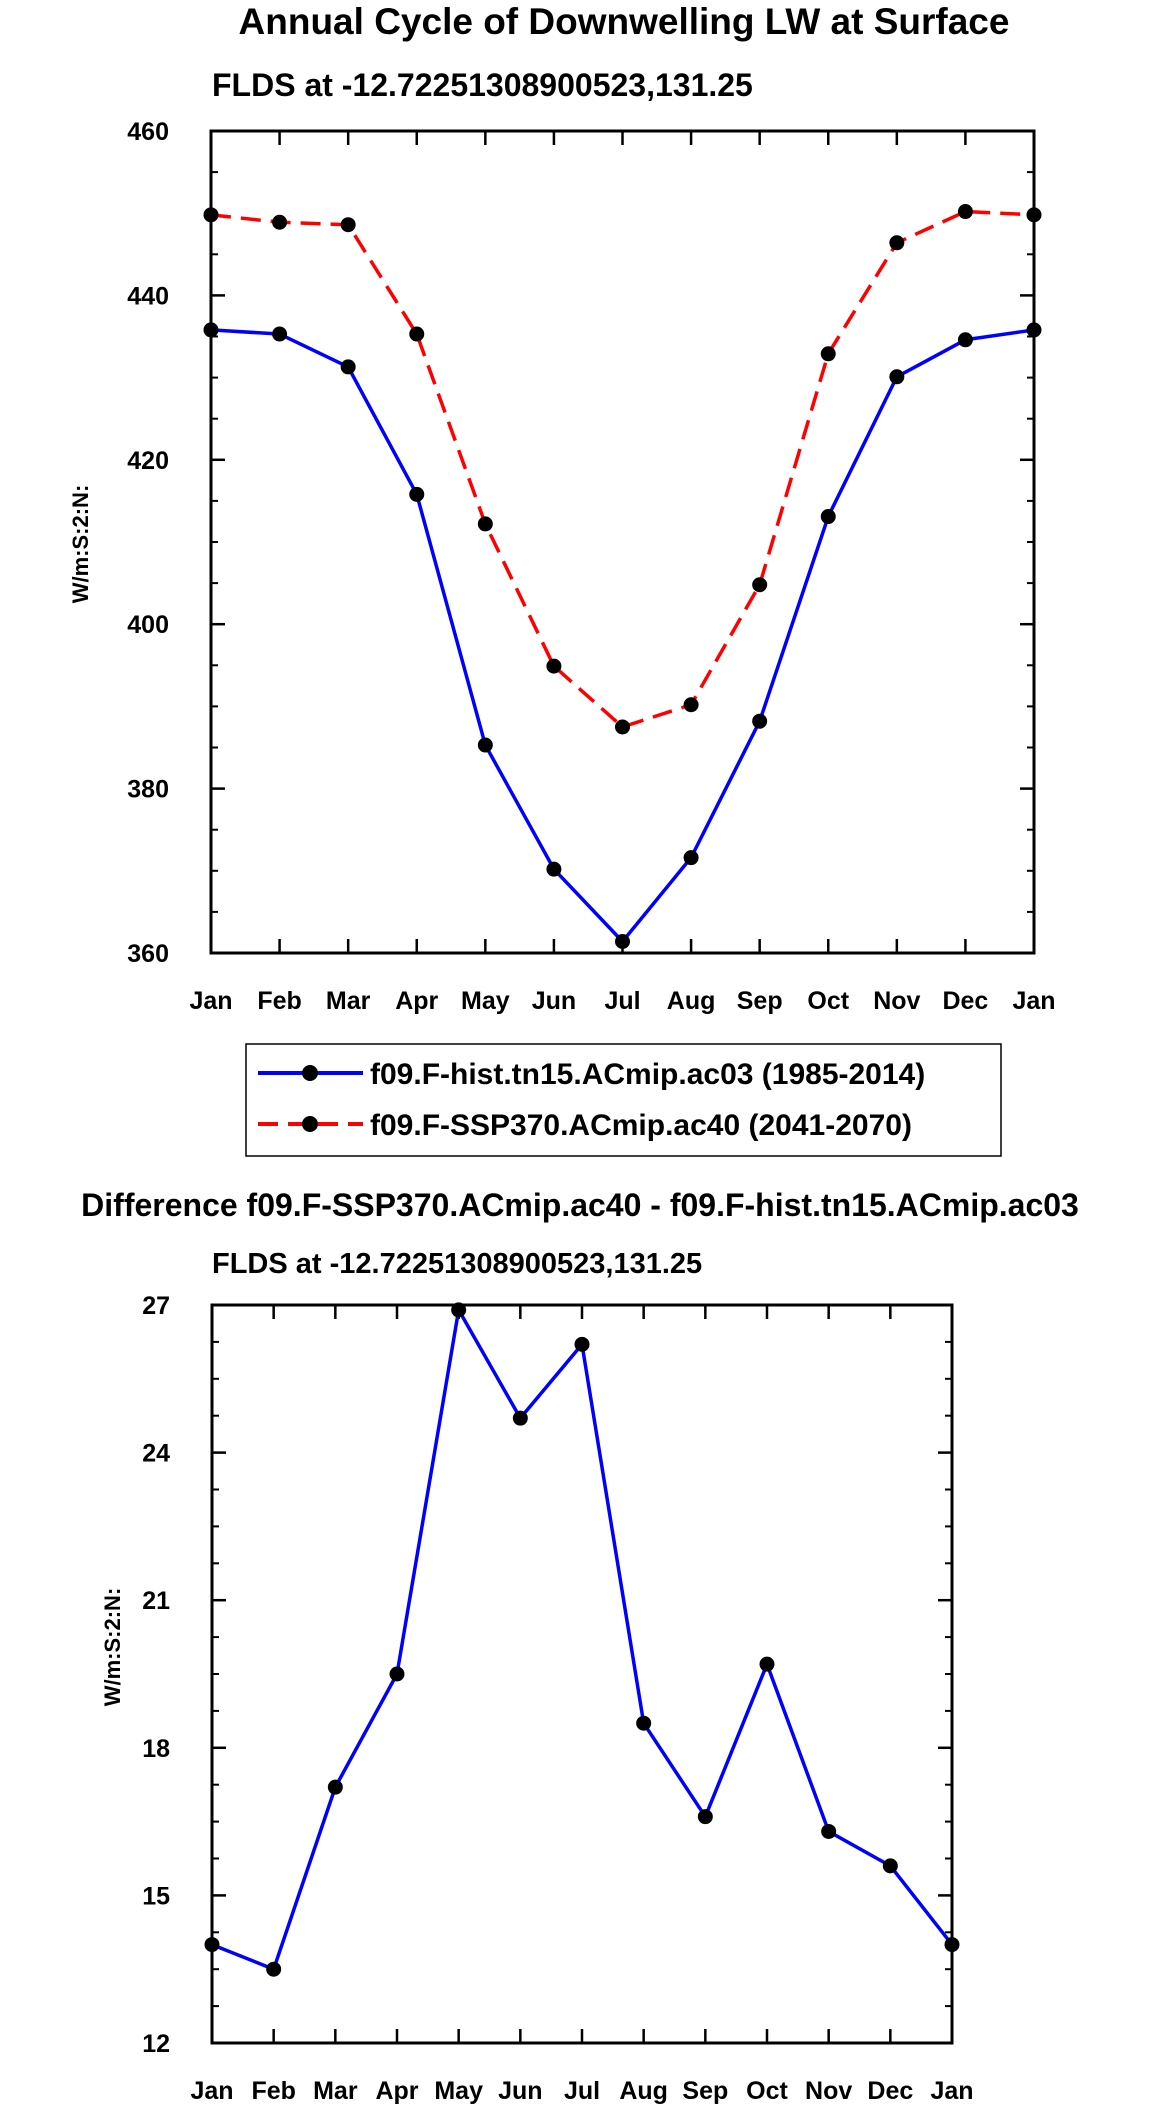 This screenshot has height=2107, width=1161. What do you see at coordinates (148, 790) in the screenshot?
I see `y-tick-label: 380` at bounding box center [148, 790].